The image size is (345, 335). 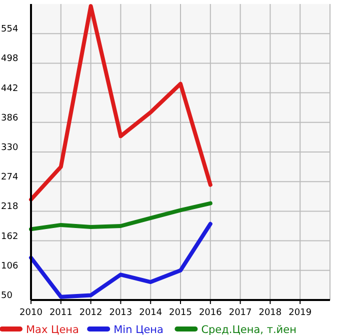 What do you see at coordinates (90, 313) in the screenshot?
I see `x-tick-label: 2012` at bounding box center [90, 313].